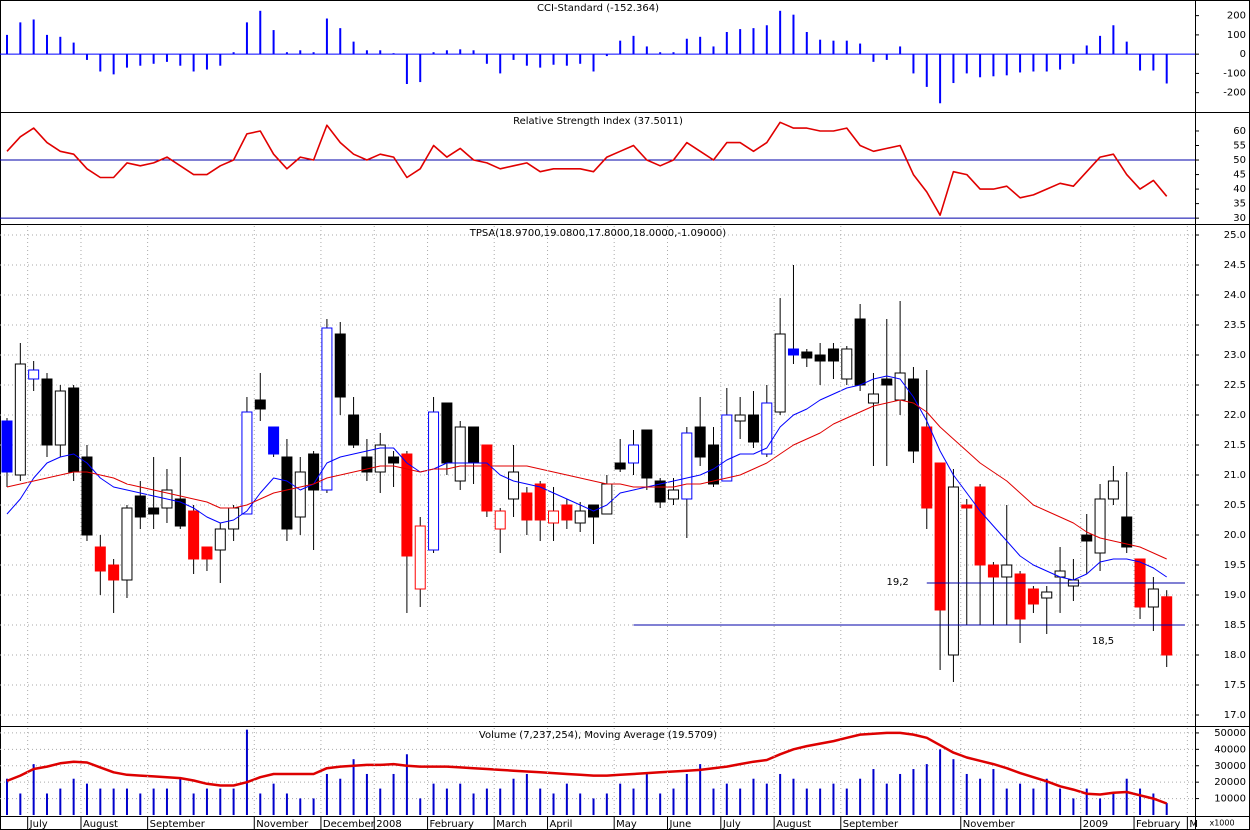 Image resolution: width=1250 pixels, height=830 pixels. What do you see at coordinates (1236, 16) in the screenshot?
I see `y-tick-label: 200` at bounding box center [1236, 16].